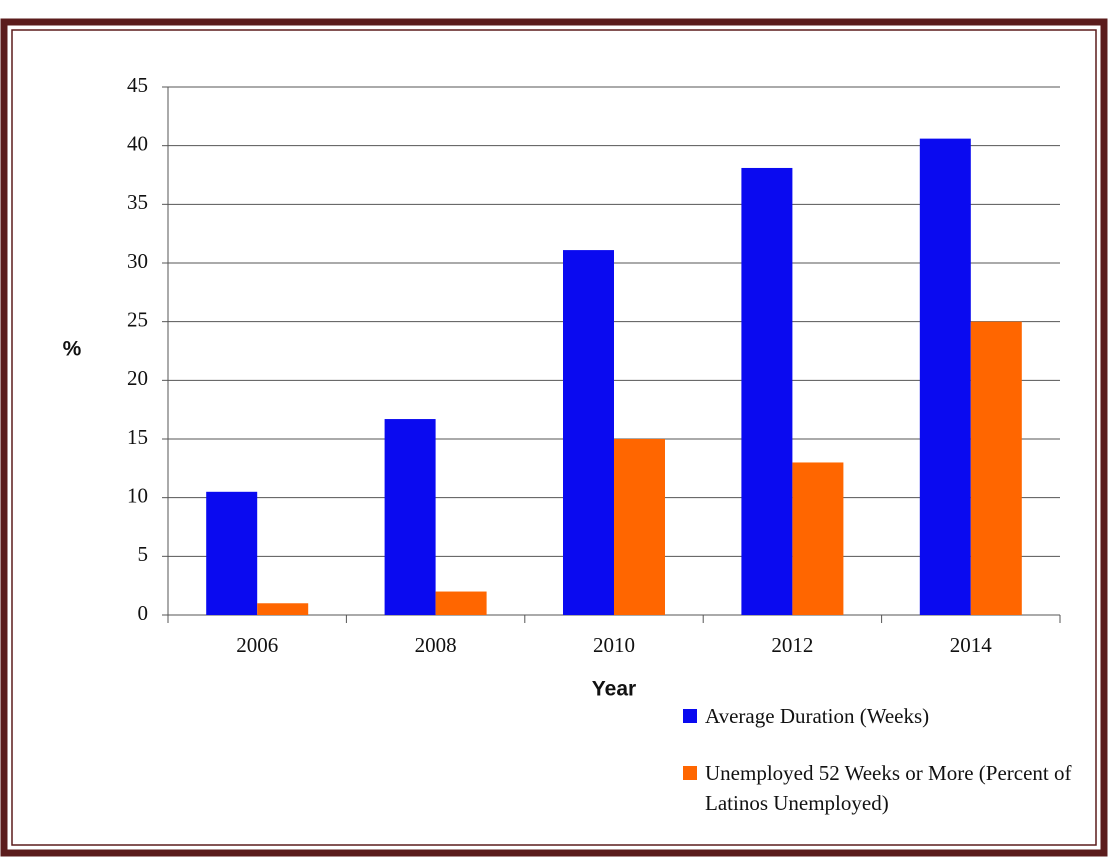 This screenshot has height=857, width=1108. What do you see at coordinates (792, 645) in the screenshot?
I see `x-tick-label: 2012` at bounding box center [792, 645].